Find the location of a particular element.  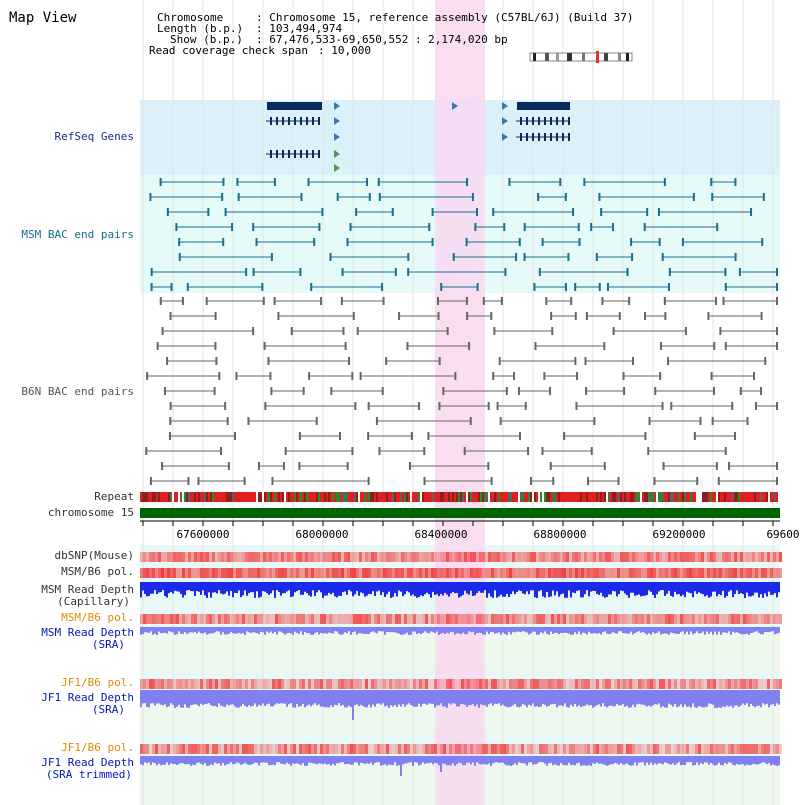

track-label-b6n-bac: B6N BAC end pairs is located at coordinates (77, 391).